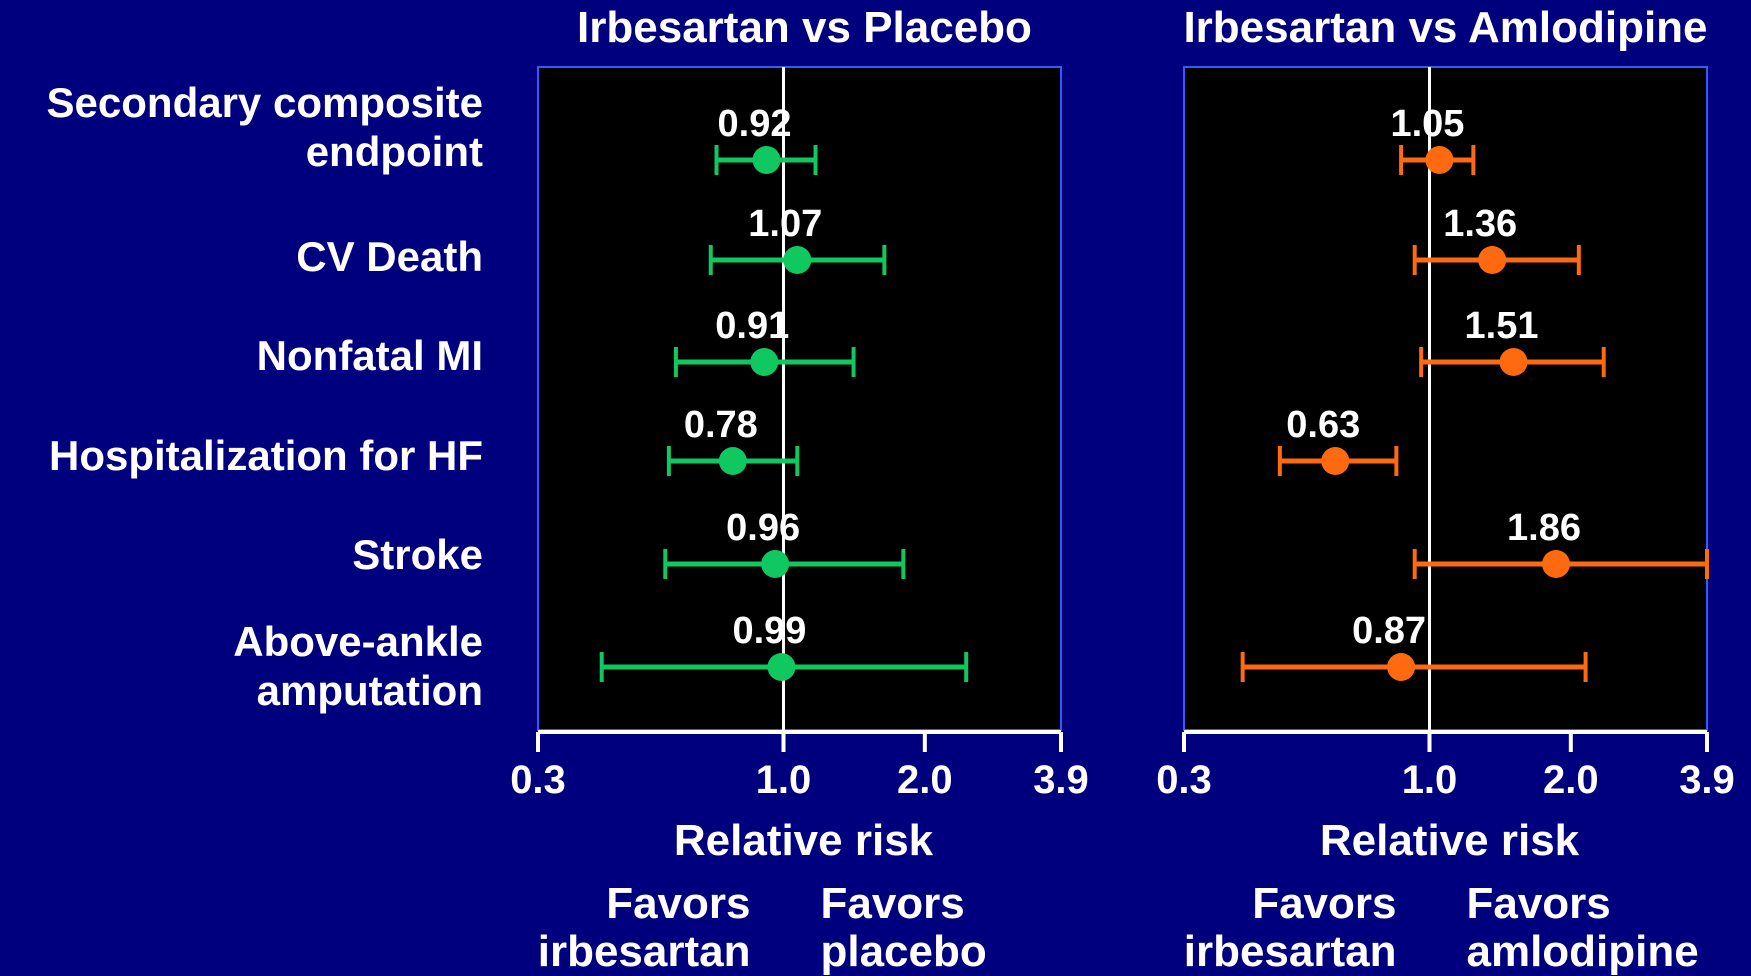  I want to click on point-value-label: 1.86, so click(1544, 528).